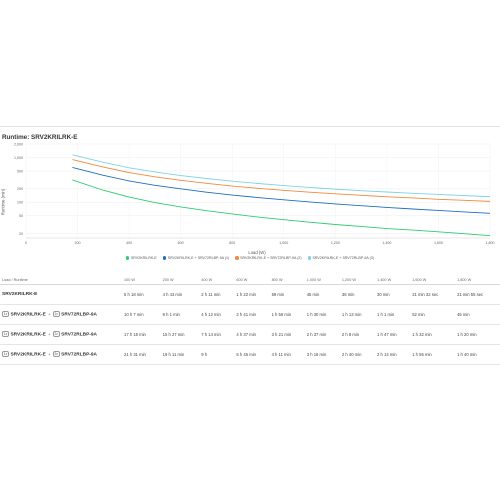 This screenshot has height=500, width=500. Describe the element at coordinates (257, 252) in the screenshot. I see `x-axis-label: Load (W)` at that location.